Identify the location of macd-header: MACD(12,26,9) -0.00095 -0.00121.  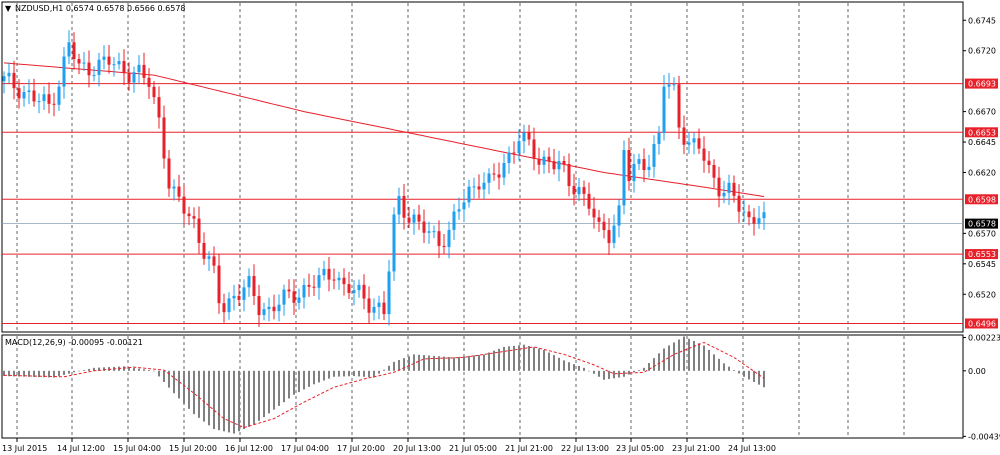
(74, 342).